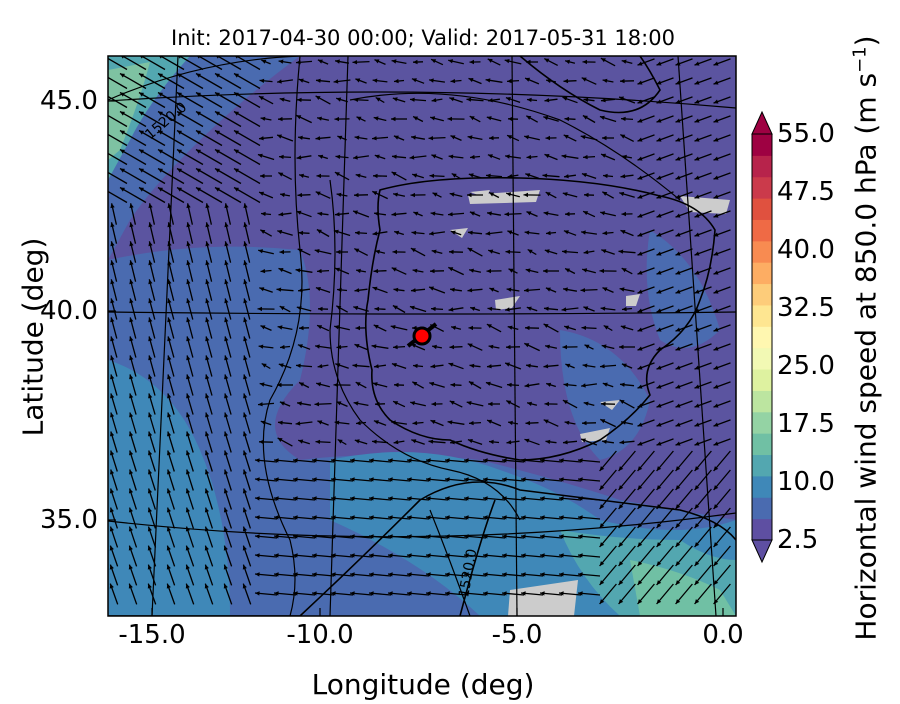 The width and height of the screenshot is (900, 704). What do you see at coordinates (762, 123) in the screenshot?
I see `colorbar-extend-max` at bounding box center [762, 123].